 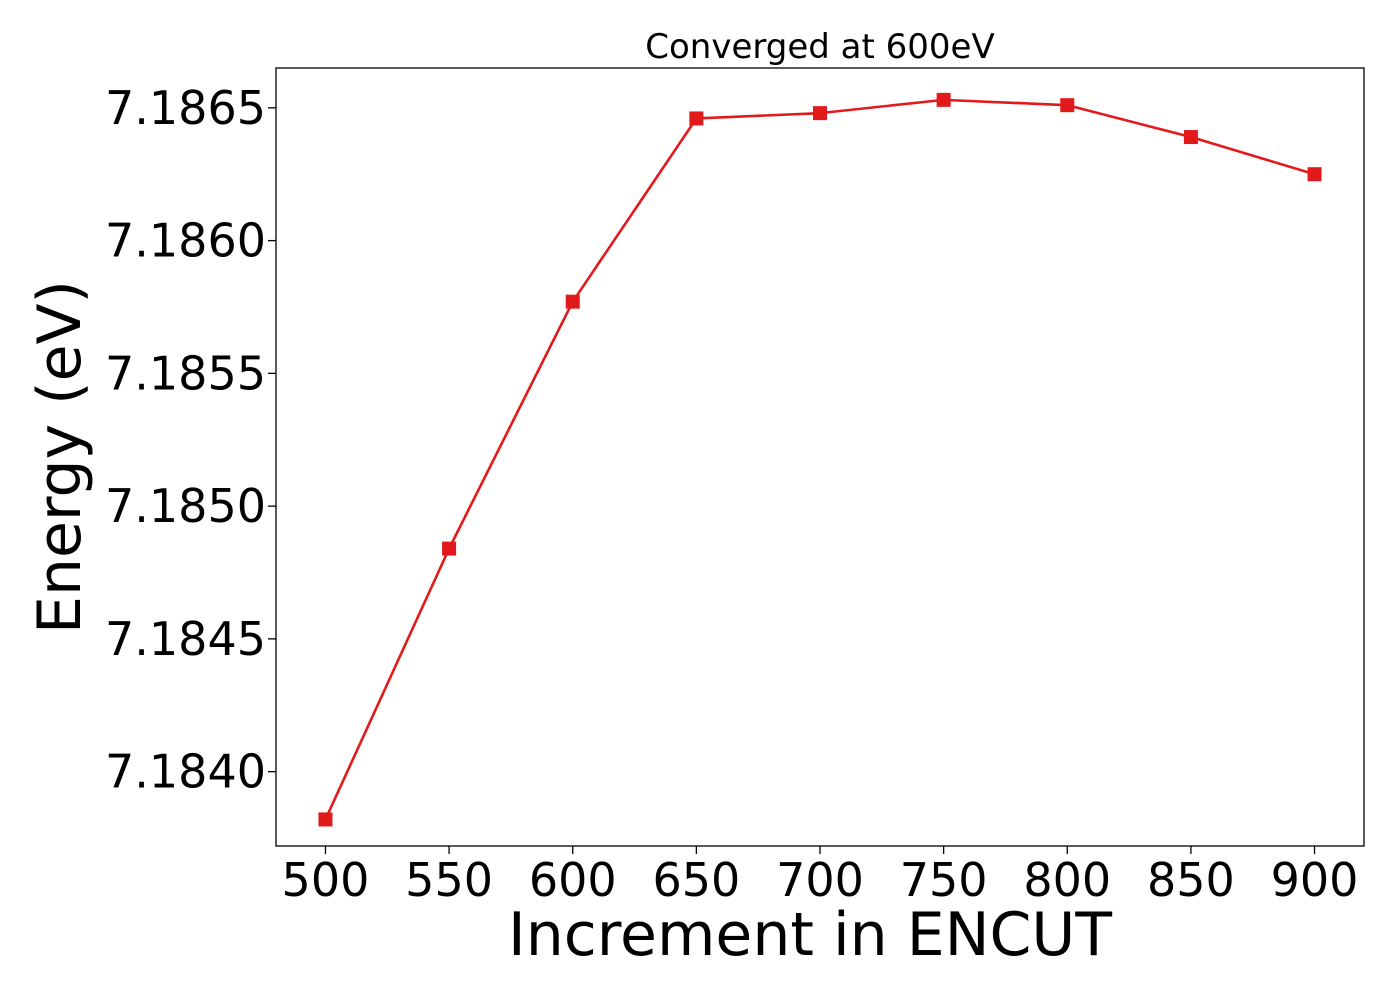 What do you see at coordinates (185, 241) in the screenshot?
I see `y-tick-label: 7.1860` at bounding box center [185, 241].